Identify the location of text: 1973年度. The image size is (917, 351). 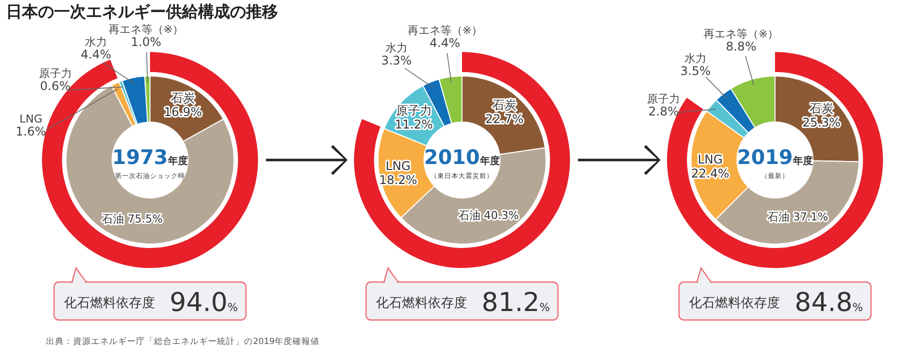
(150, 157).